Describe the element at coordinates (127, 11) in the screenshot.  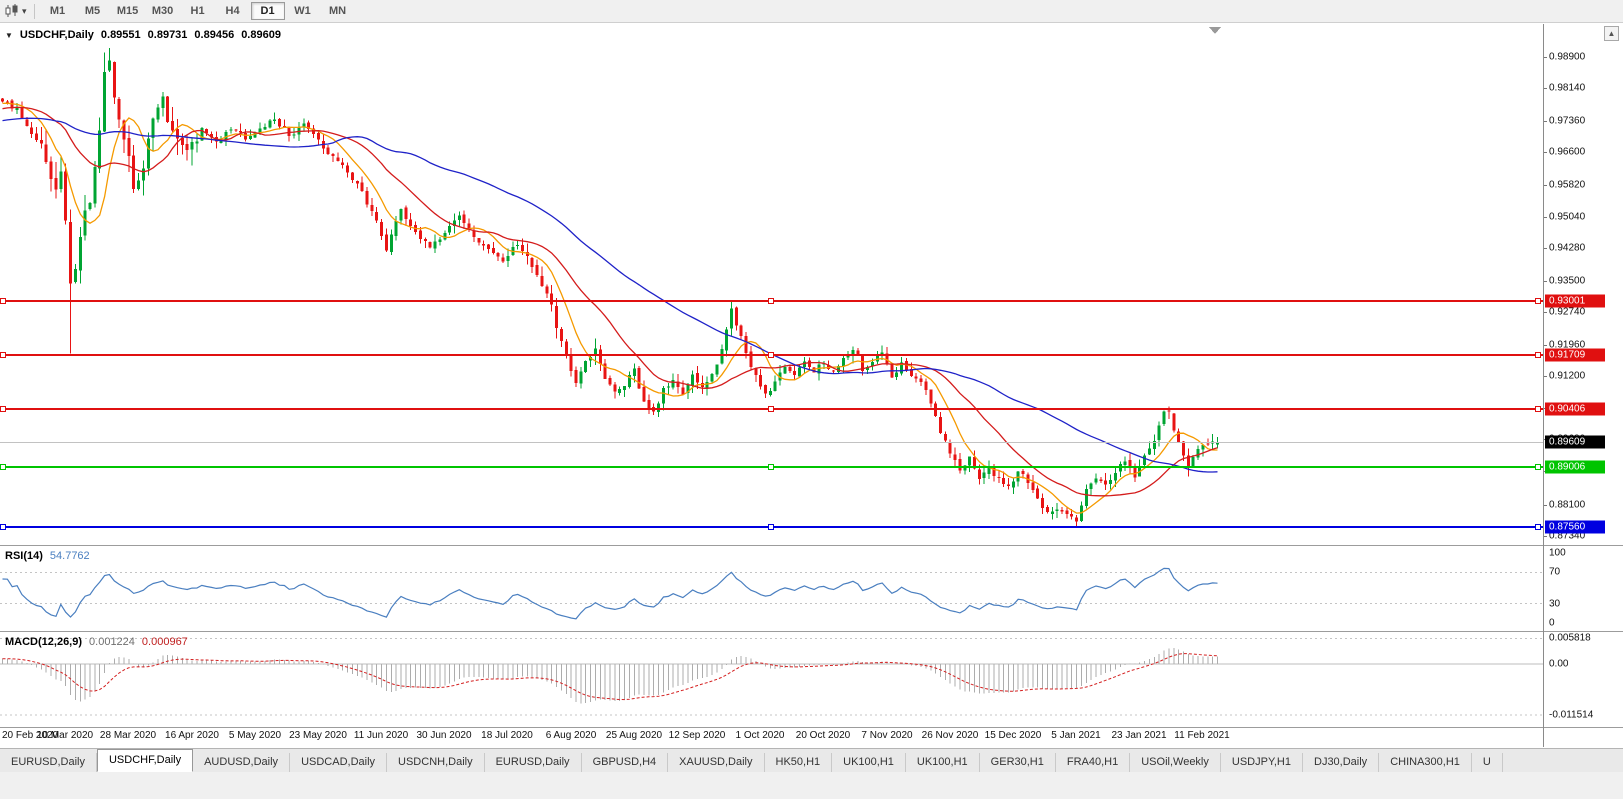
I see `timeframe-button-m15: M15` at that location.